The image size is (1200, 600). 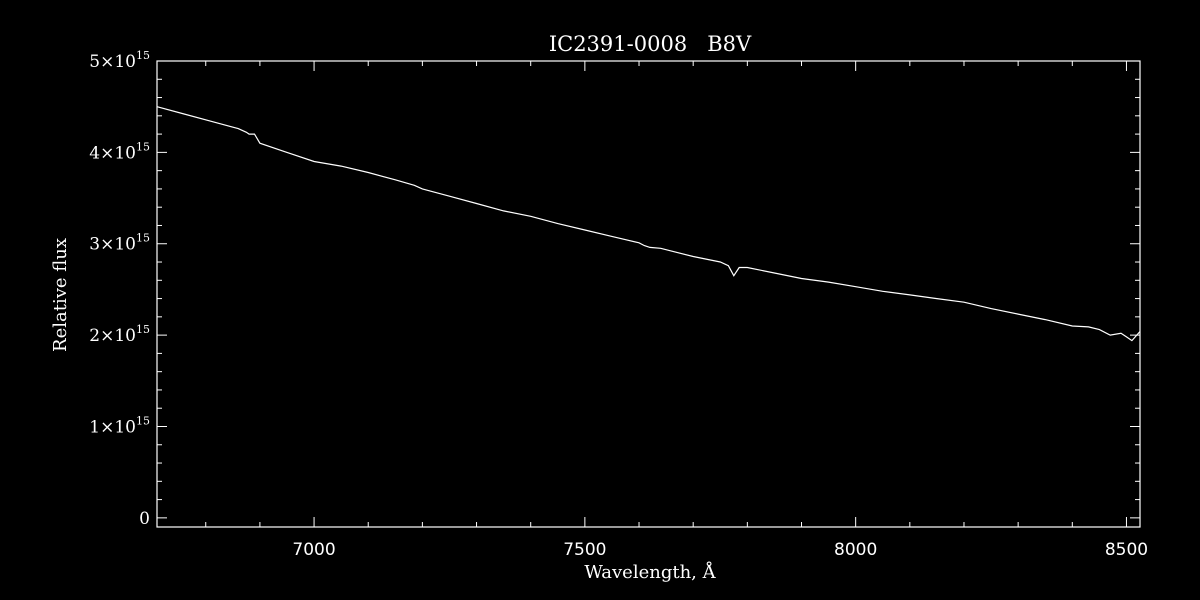 I want to click on x-tick-label: 7500, so click(x=584, y=550).